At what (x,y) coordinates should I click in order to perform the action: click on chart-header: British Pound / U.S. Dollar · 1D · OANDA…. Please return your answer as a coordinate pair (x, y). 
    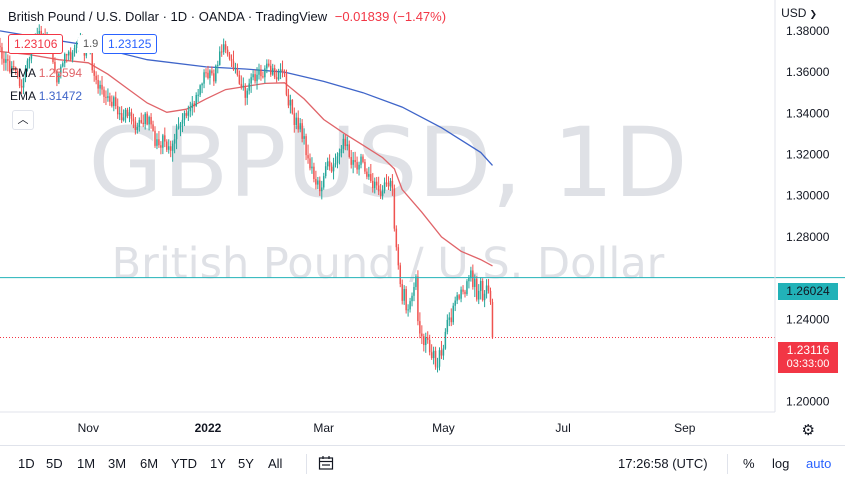
    Looking at the image, I should click on (227, 16).